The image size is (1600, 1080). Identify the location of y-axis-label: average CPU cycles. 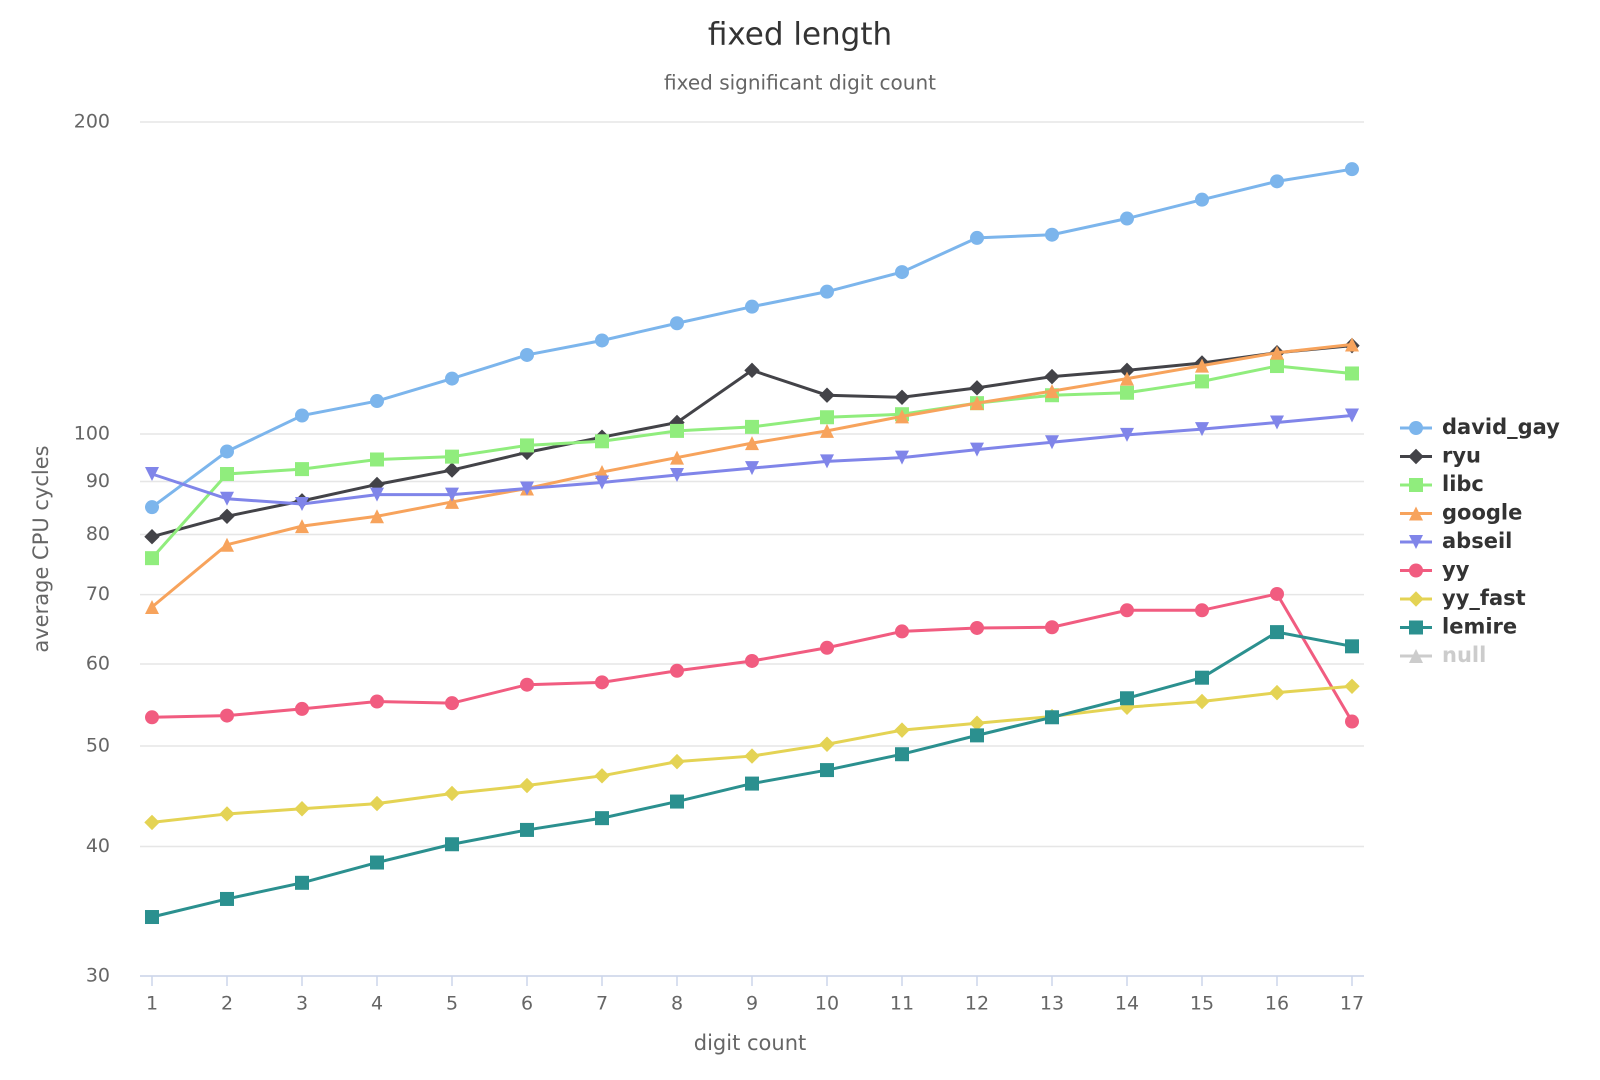
(41, 548).